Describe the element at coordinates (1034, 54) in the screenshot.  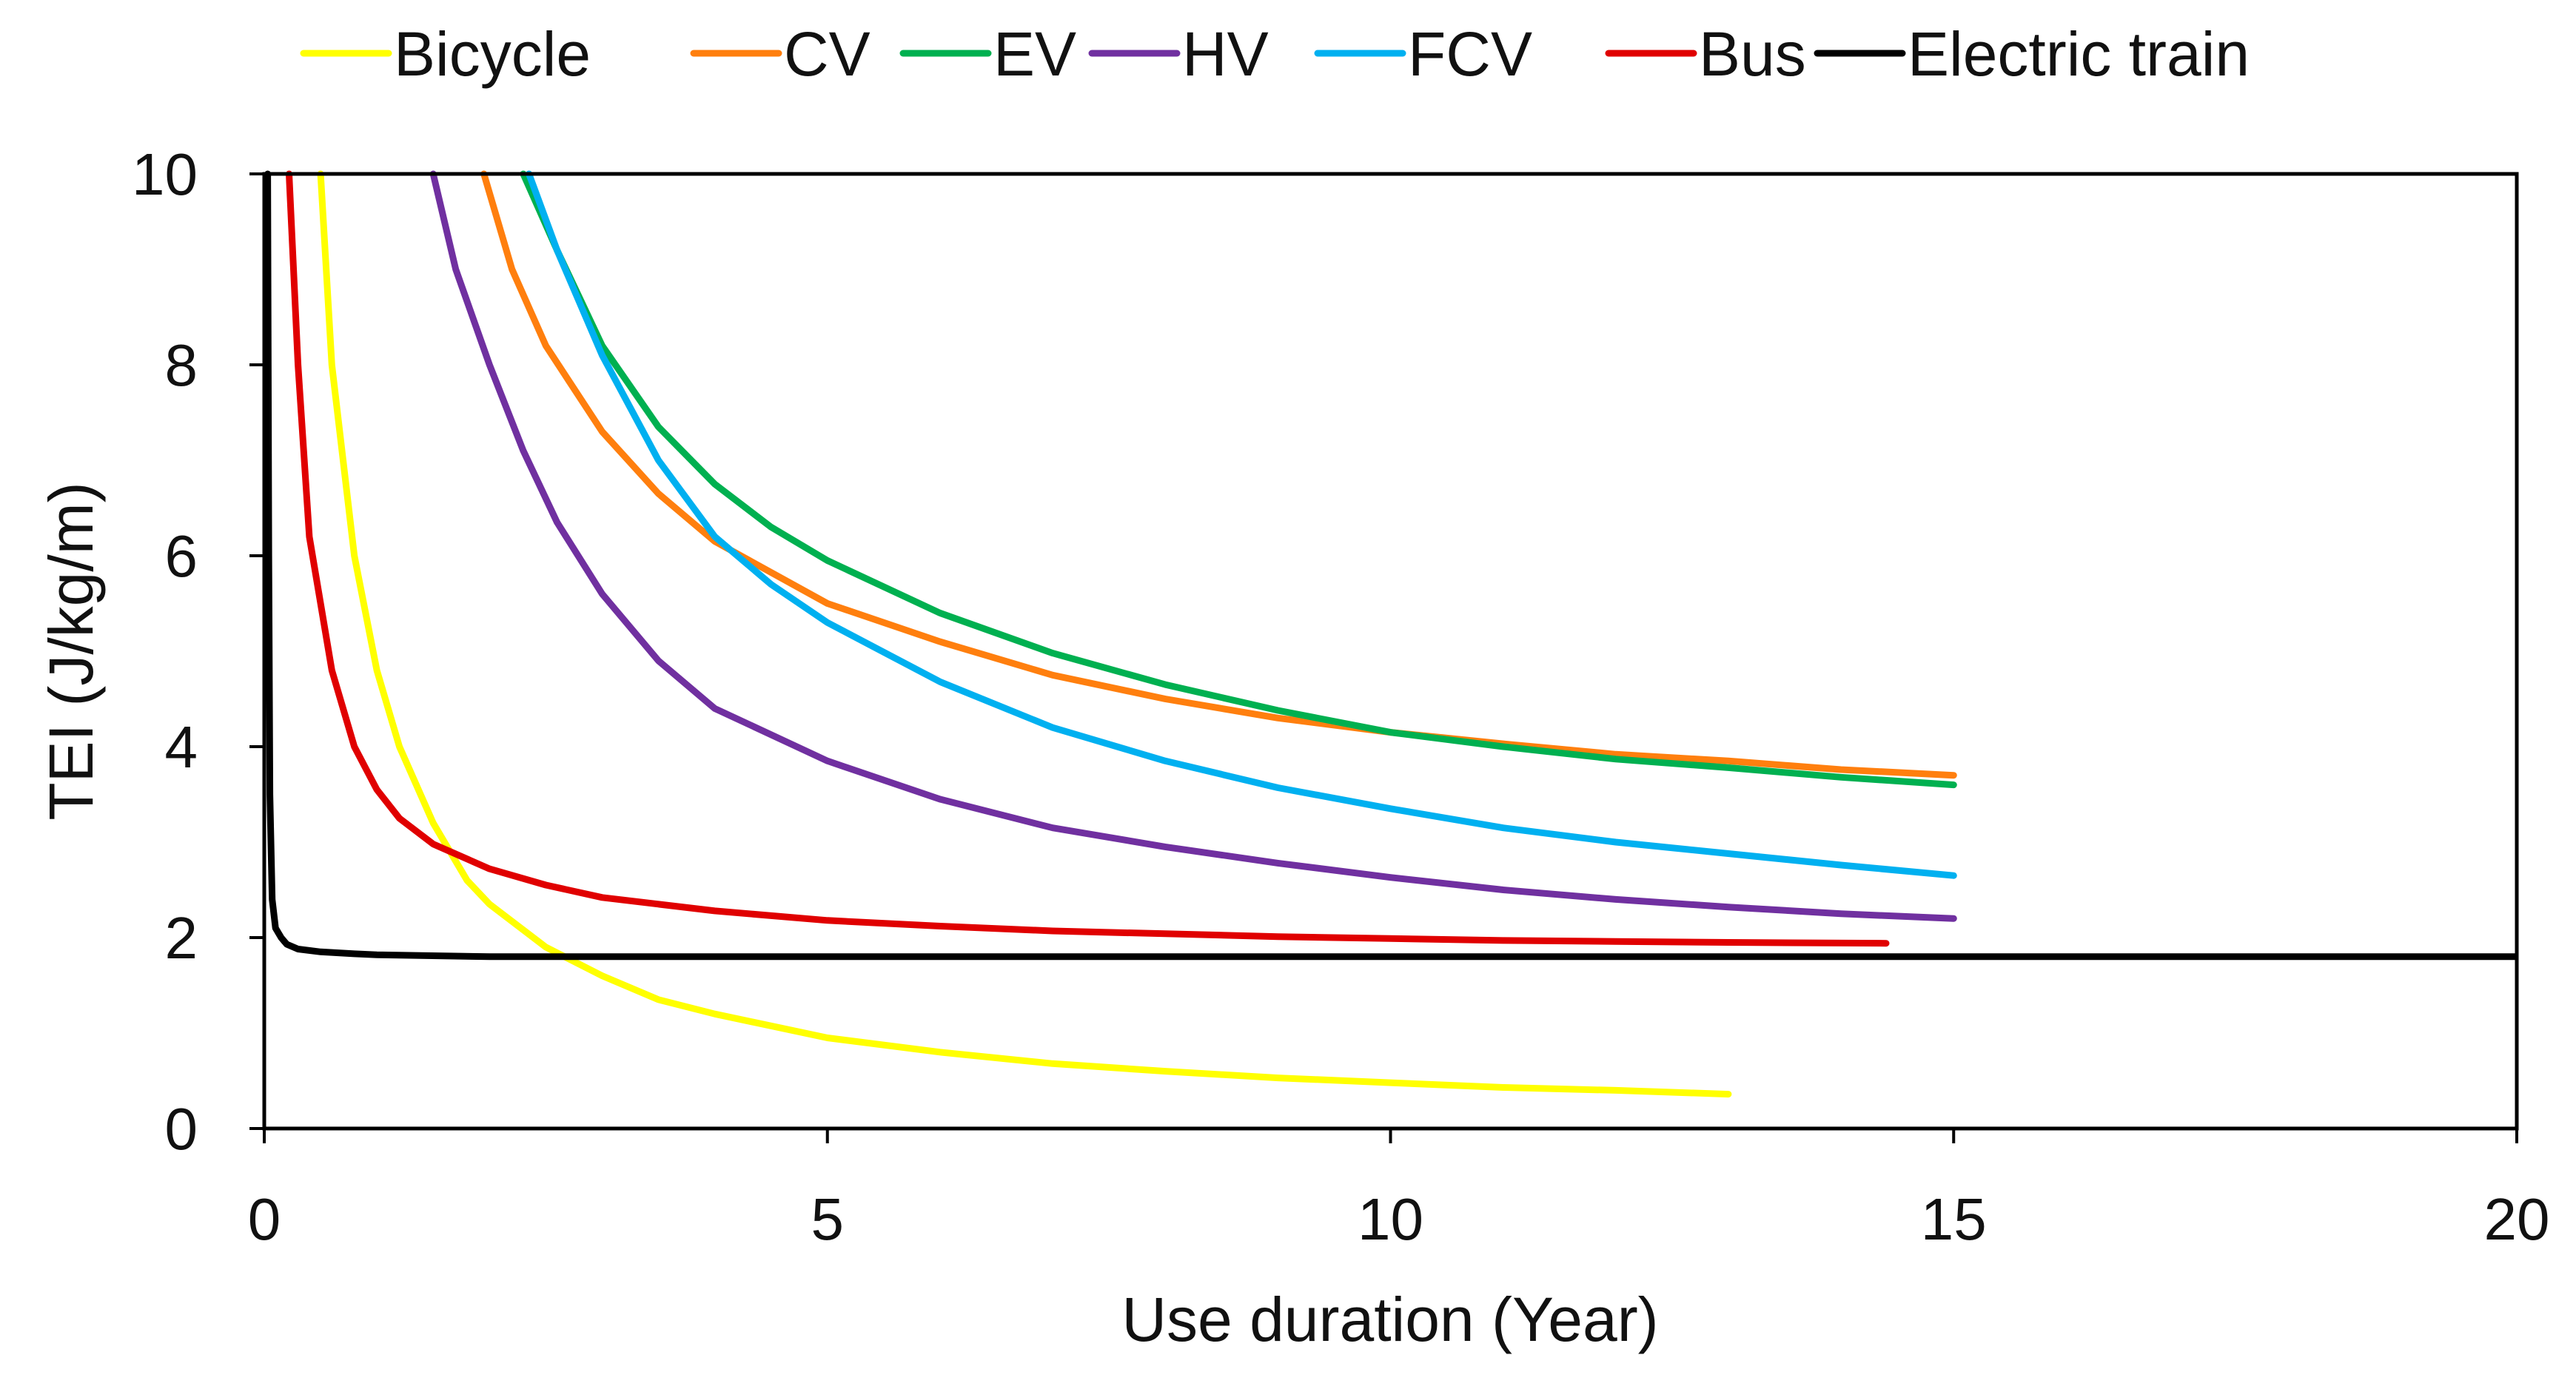
I see `legend-label-ev: EV` at that location.